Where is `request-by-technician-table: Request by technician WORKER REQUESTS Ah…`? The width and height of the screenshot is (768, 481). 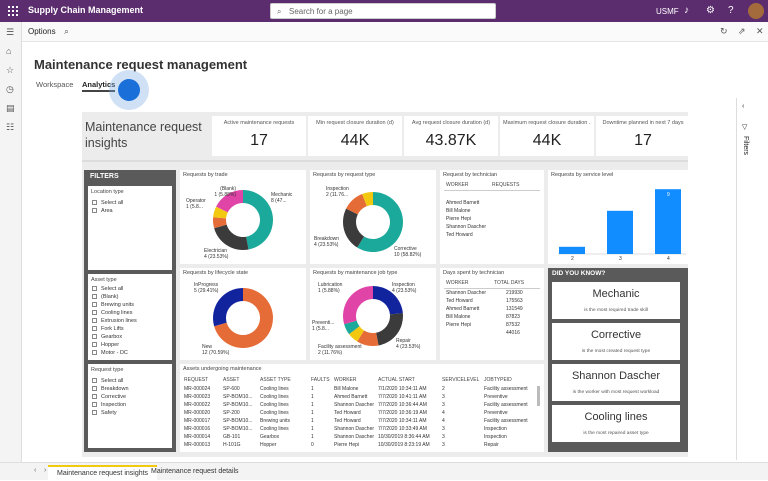 request-by-technician-table: Request by technician WORKER REQUESTS Ah… is located at coordinates (492, 217).